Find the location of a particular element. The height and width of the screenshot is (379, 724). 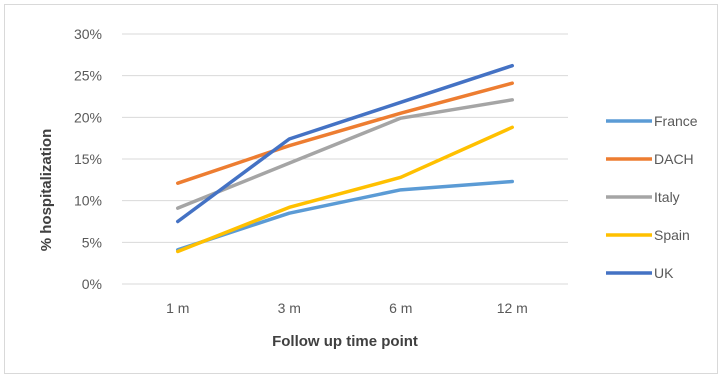

x-tick-label: 6 m is located at coordinates (400, 308).